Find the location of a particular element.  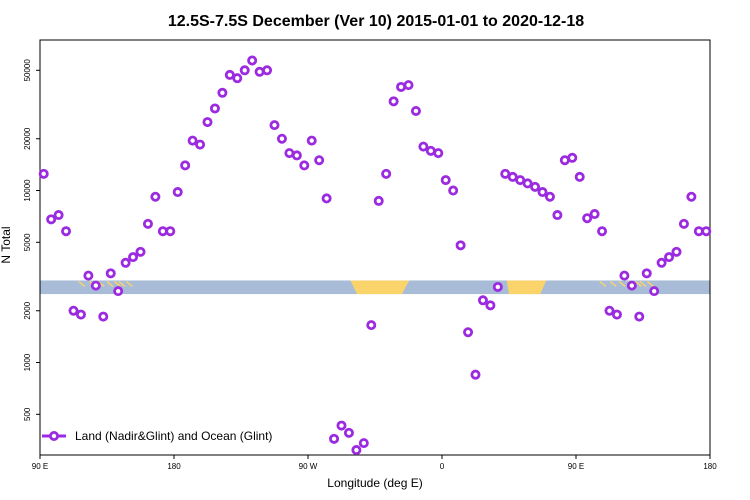

legend: Land (Nadir&Glint) and Ocean (Glint) is located at coordinates (157, 436).